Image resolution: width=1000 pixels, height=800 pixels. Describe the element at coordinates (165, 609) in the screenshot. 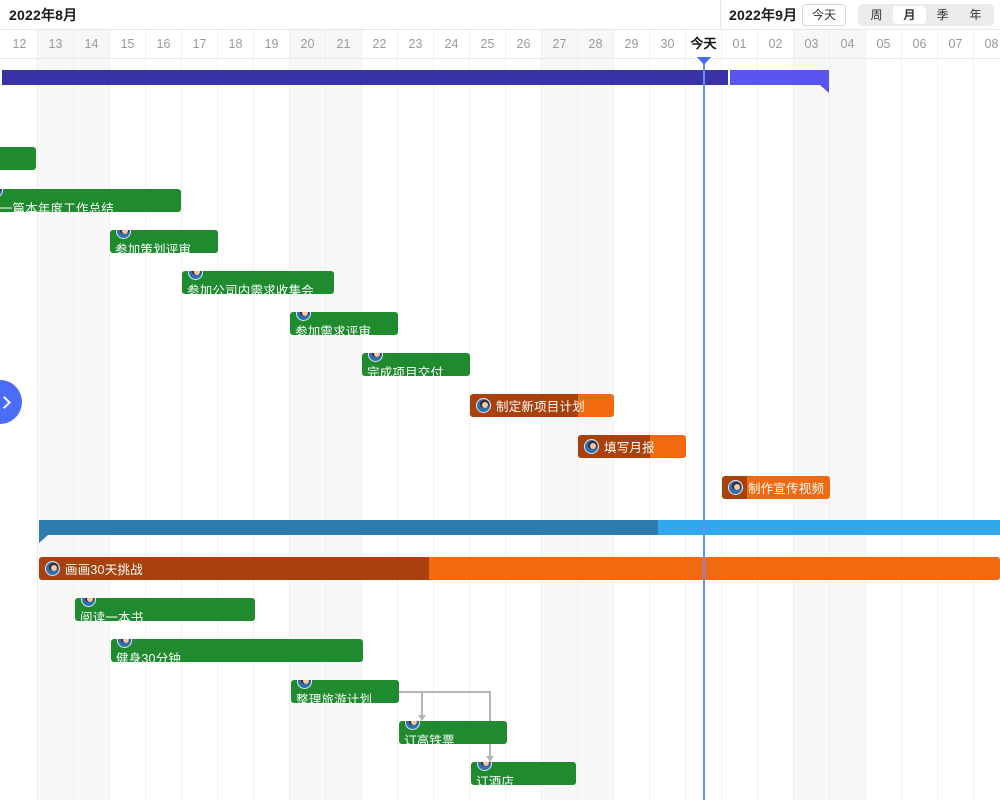

I see `task-read-a-book: 阅读一本书` at that location.